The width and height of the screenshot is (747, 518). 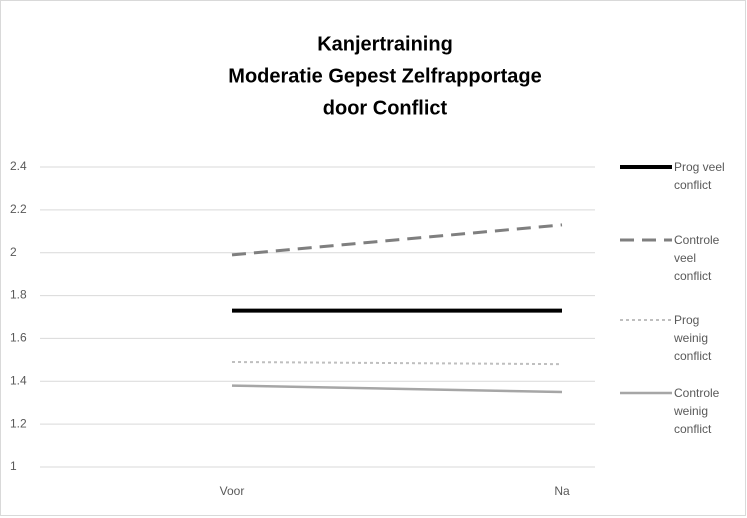 What do you see at coordinates (18, 338) in the screenshot?
I see `y-tick-label: 1.6` at bounding box center [18, 338].